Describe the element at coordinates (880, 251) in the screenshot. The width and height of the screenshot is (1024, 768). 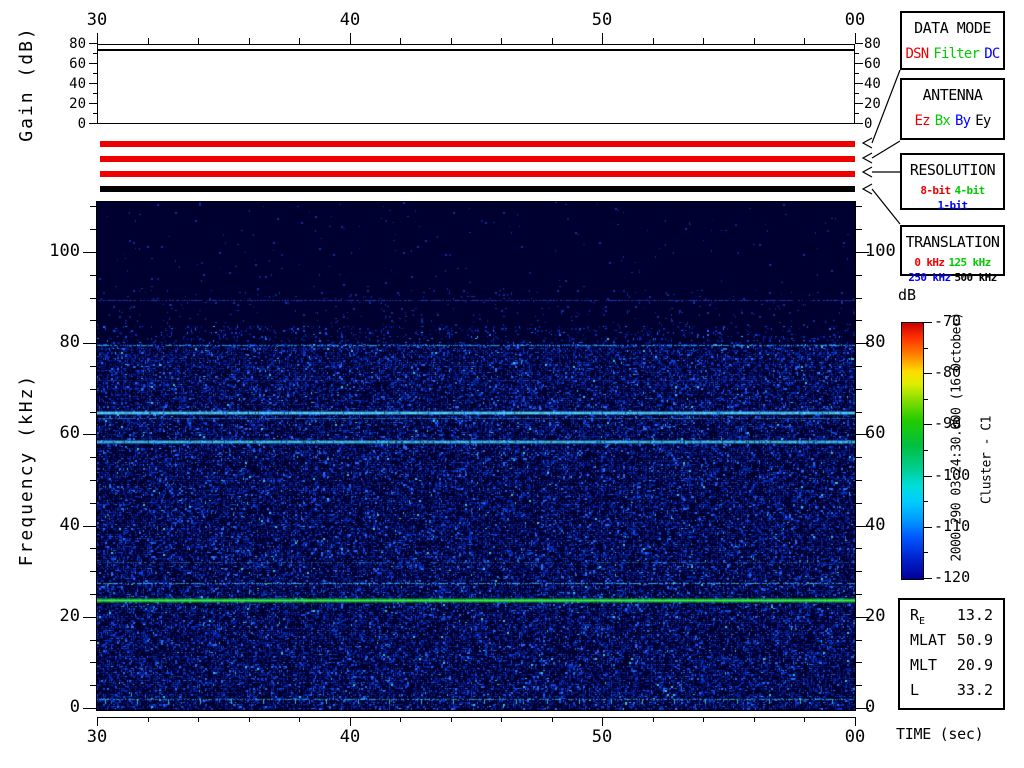
I see `tick-label: 100` at that location.